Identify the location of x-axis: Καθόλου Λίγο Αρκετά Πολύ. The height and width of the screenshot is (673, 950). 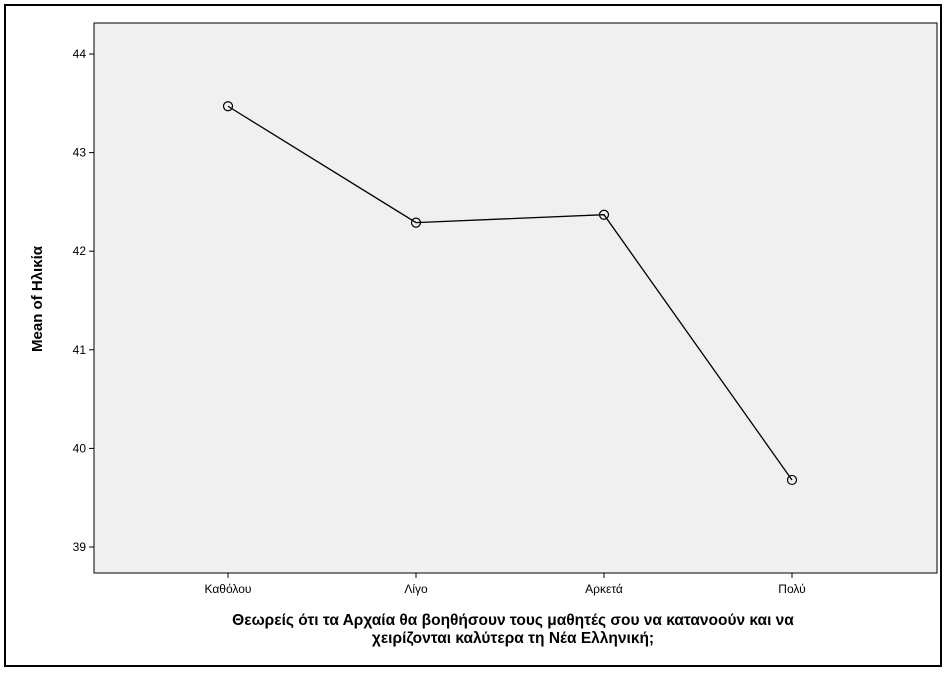
(505, 584).